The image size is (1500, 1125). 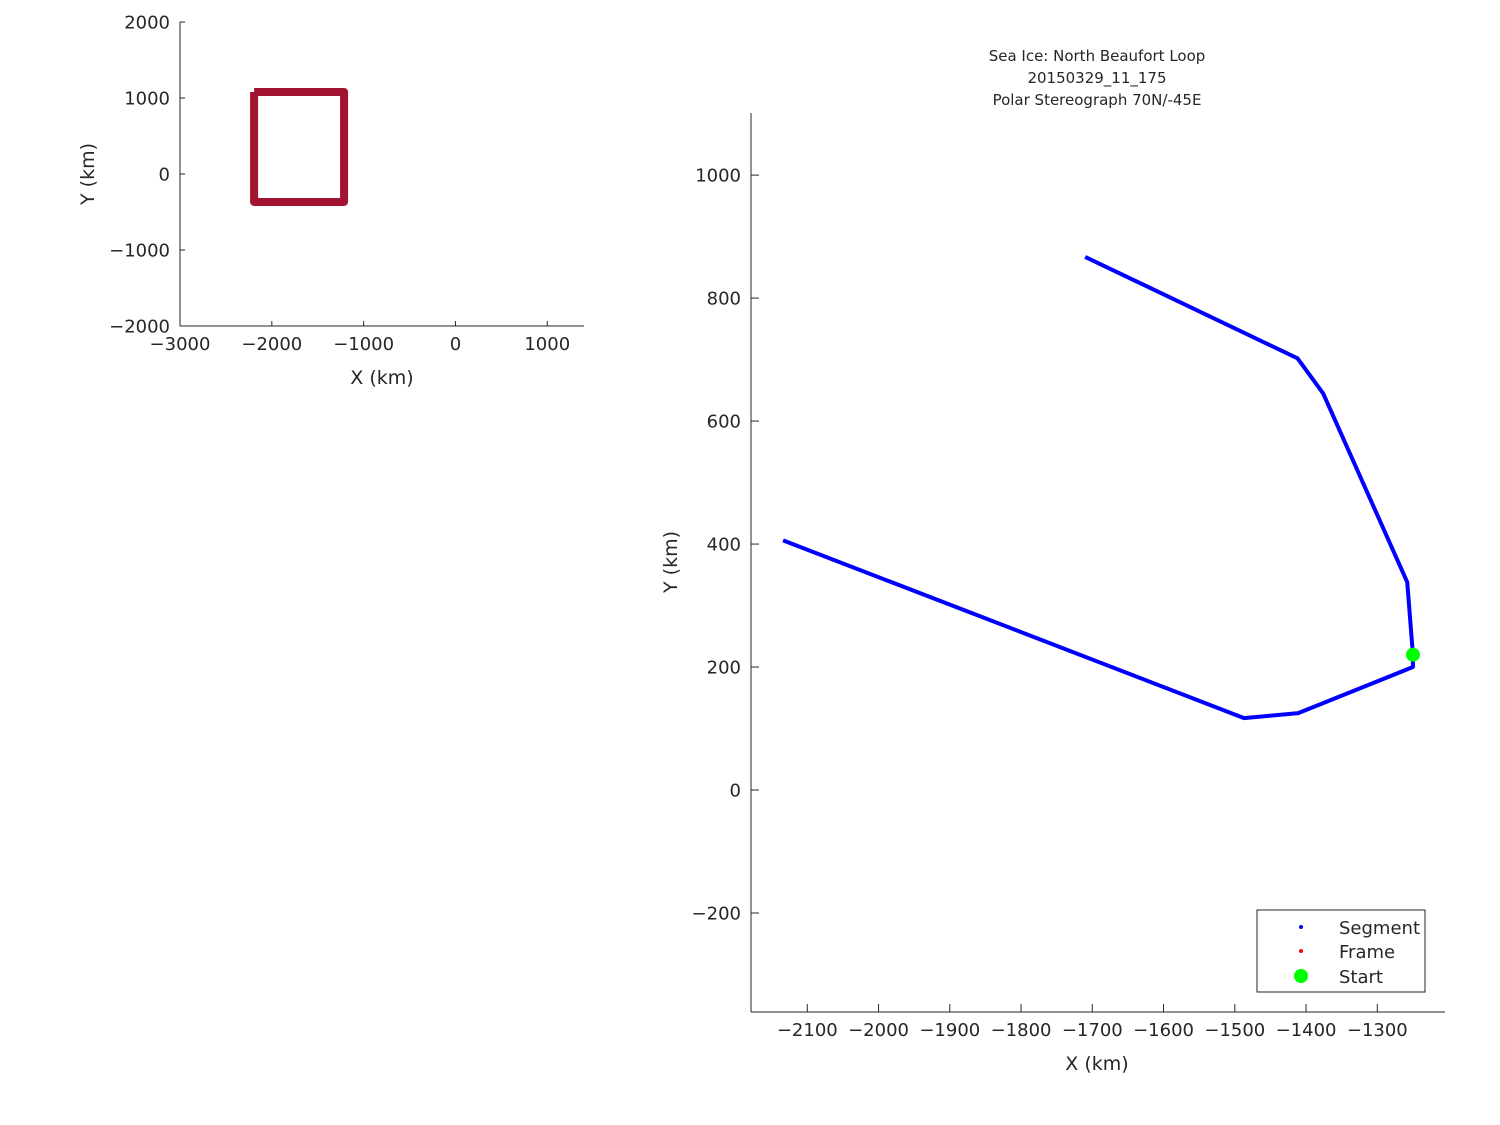 I want to click on y-tick-label: −2000, so click(x=139, y=326).